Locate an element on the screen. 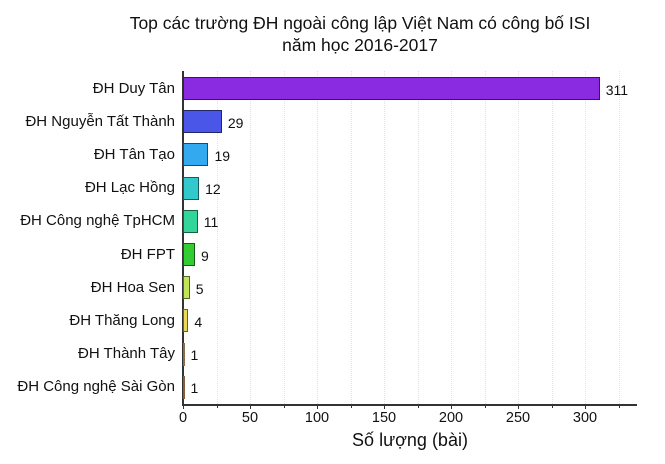  x-tick-label: 0 is located at coordinates (183, 418).